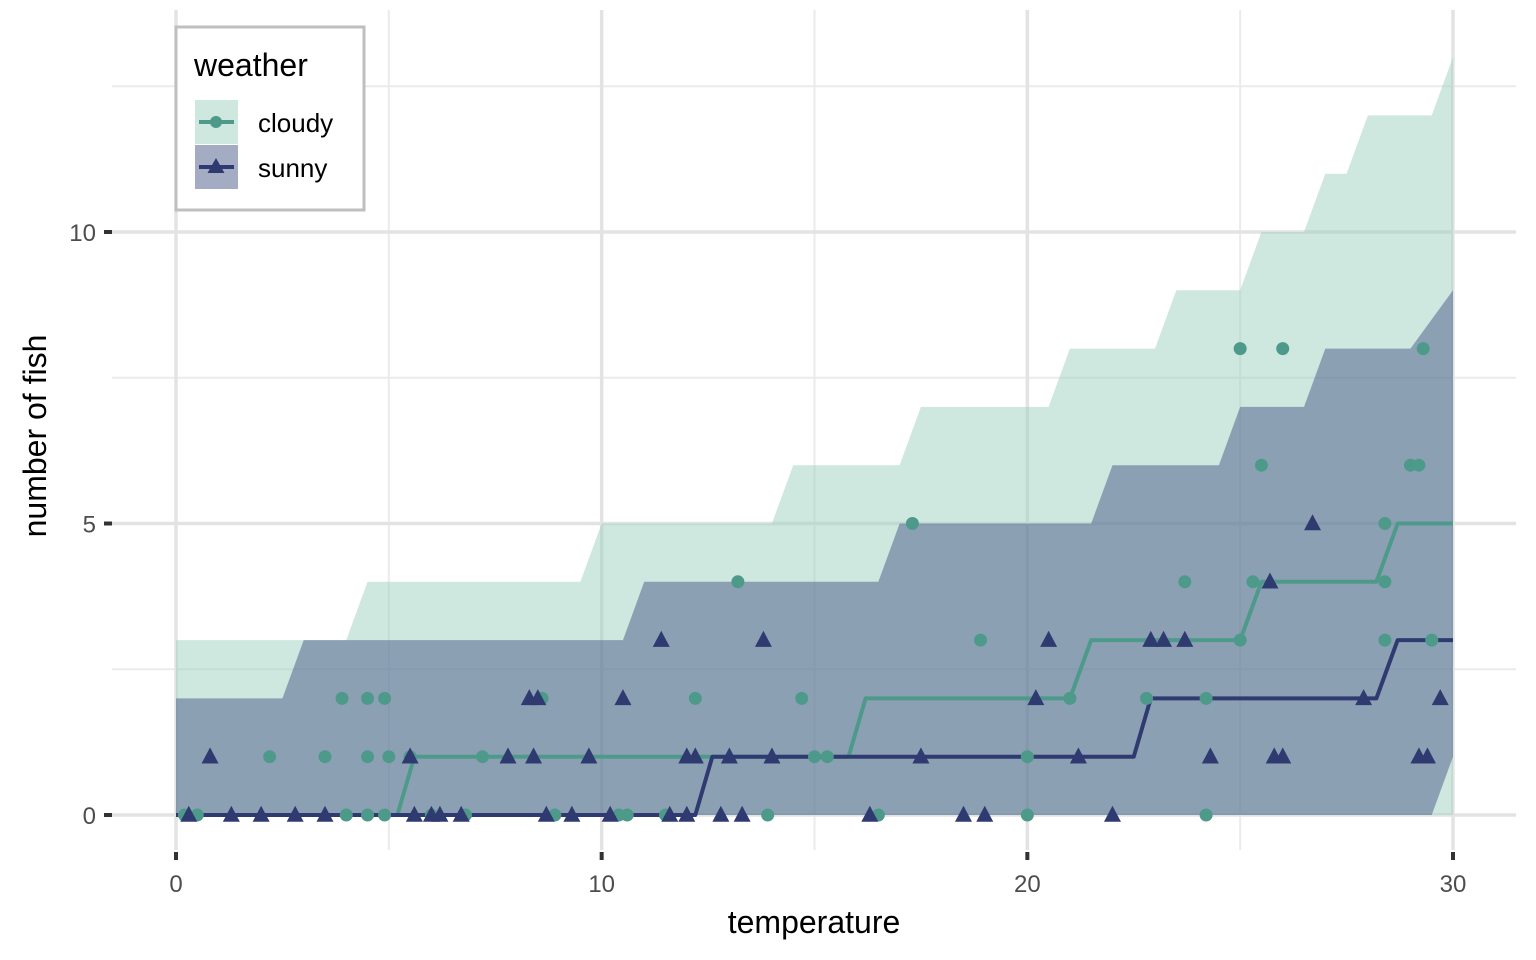  What do you see at coordinates (216, 122) in the screenshot?
I see `legend-key-marker-cloudy` at bounding box center [216, 122].